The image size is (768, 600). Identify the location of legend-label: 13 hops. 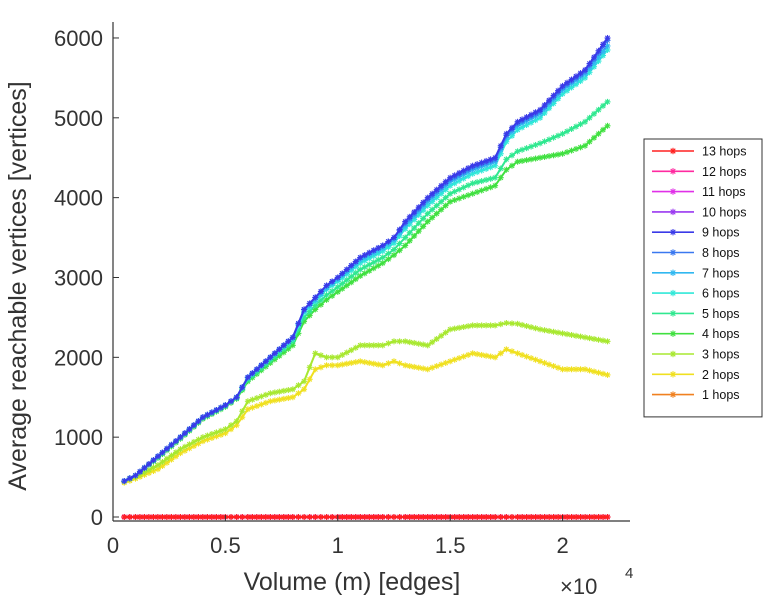
(724, 152).